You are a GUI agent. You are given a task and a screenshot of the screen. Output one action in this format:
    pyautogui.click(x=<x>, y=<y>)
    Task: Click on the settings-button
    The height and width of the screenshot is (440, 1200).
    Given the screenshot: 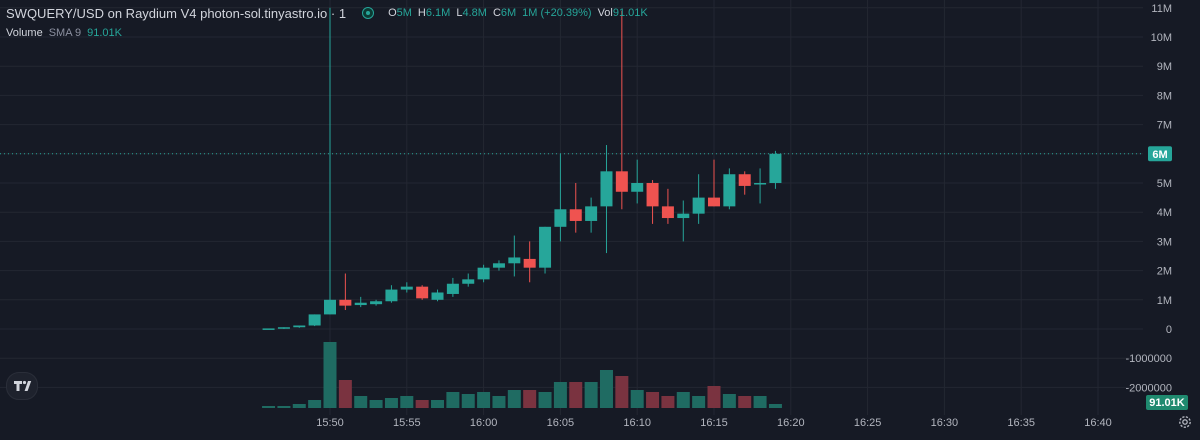 What is the action you would take?
    pyautogui.click(x=1185, y=422)
    